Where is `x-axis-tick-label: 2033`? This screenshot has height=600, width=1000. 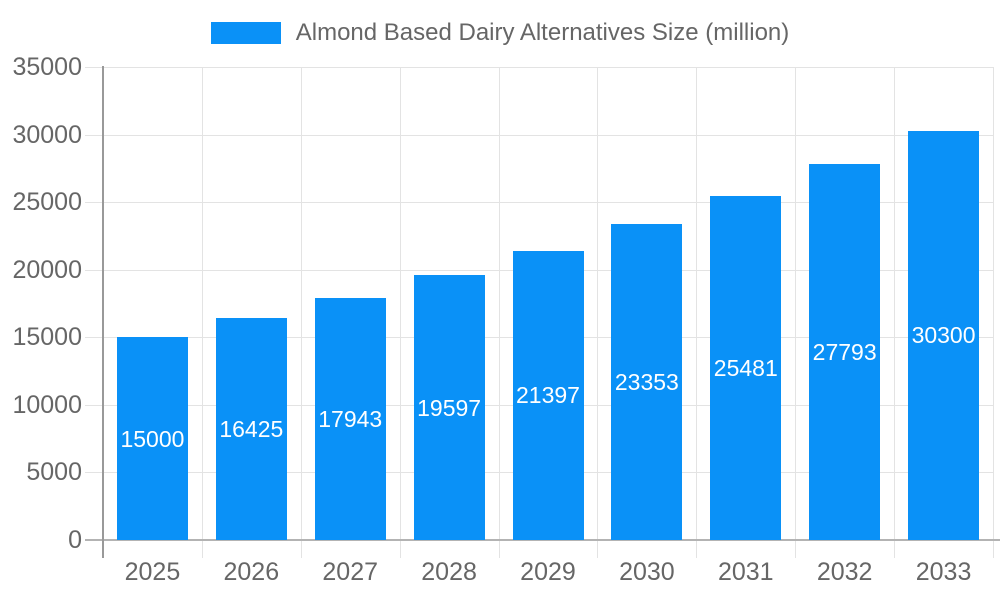
x-axis-tick-label: 2033 is located at coordinates (943, 572).